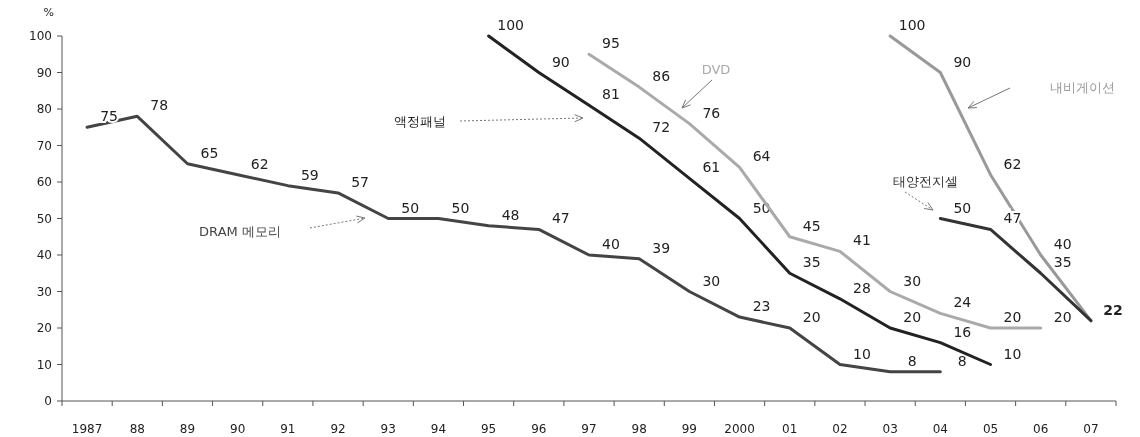 Image resolution: width=1140 pixels, height=437 pixels. What do you see at coordinates (539, 429) in the screenshot?
I see `x-tick-label: 96` at bounding box center [539, 429].